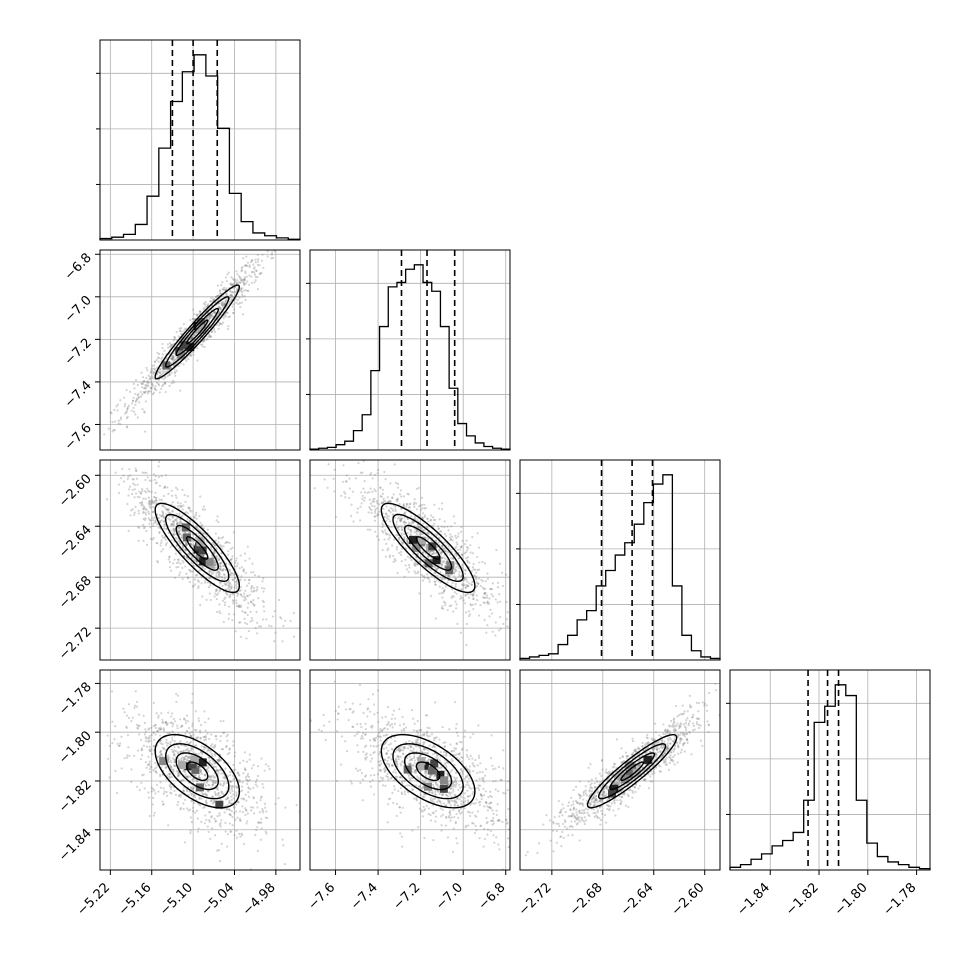 Image resolution: width=970 pixels, height=970 pixels. I want to click on density-cell, so click(436, 560).